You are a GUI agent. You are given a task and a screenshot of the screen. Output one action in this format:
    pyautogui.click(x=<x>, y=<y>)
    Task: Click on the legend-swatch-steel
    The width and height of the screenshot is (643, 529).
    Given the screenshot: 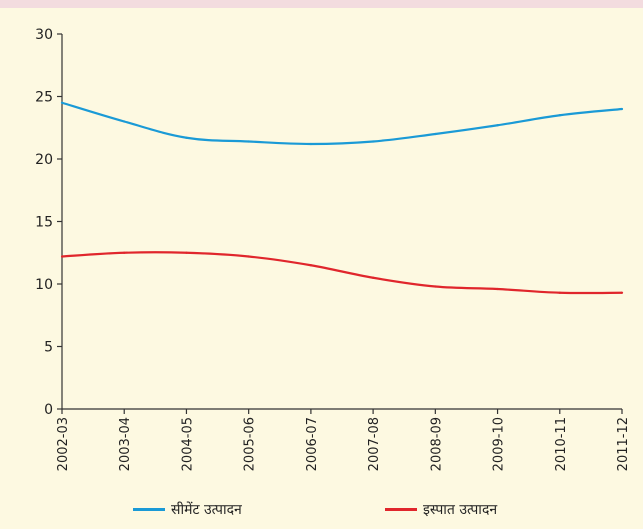 What is the action you would take?
    pyautogui.click(x=401, y=509)
    